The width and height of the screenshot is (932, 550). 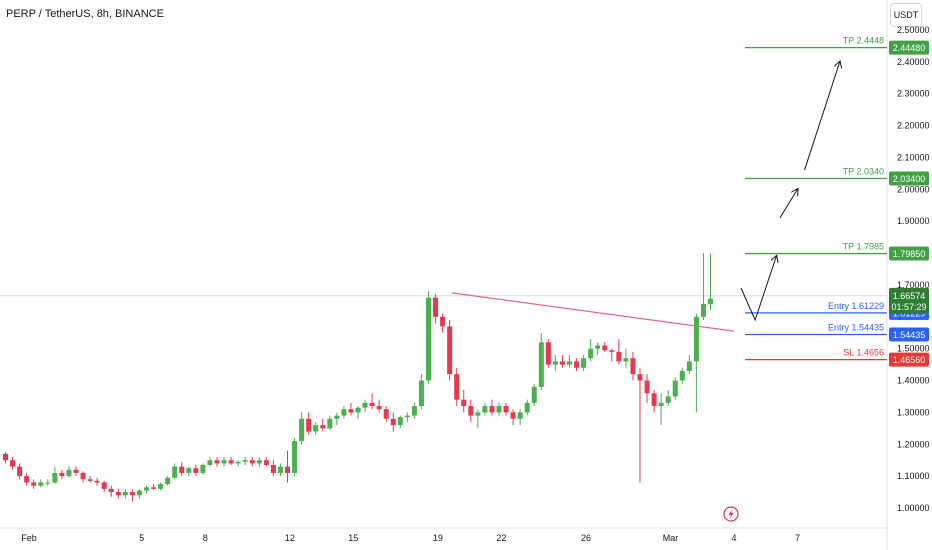 What do you see at coordinates (438, 538) in the screenshot?
I see `time-tick-label: 19` at bounding box center [438, 538].